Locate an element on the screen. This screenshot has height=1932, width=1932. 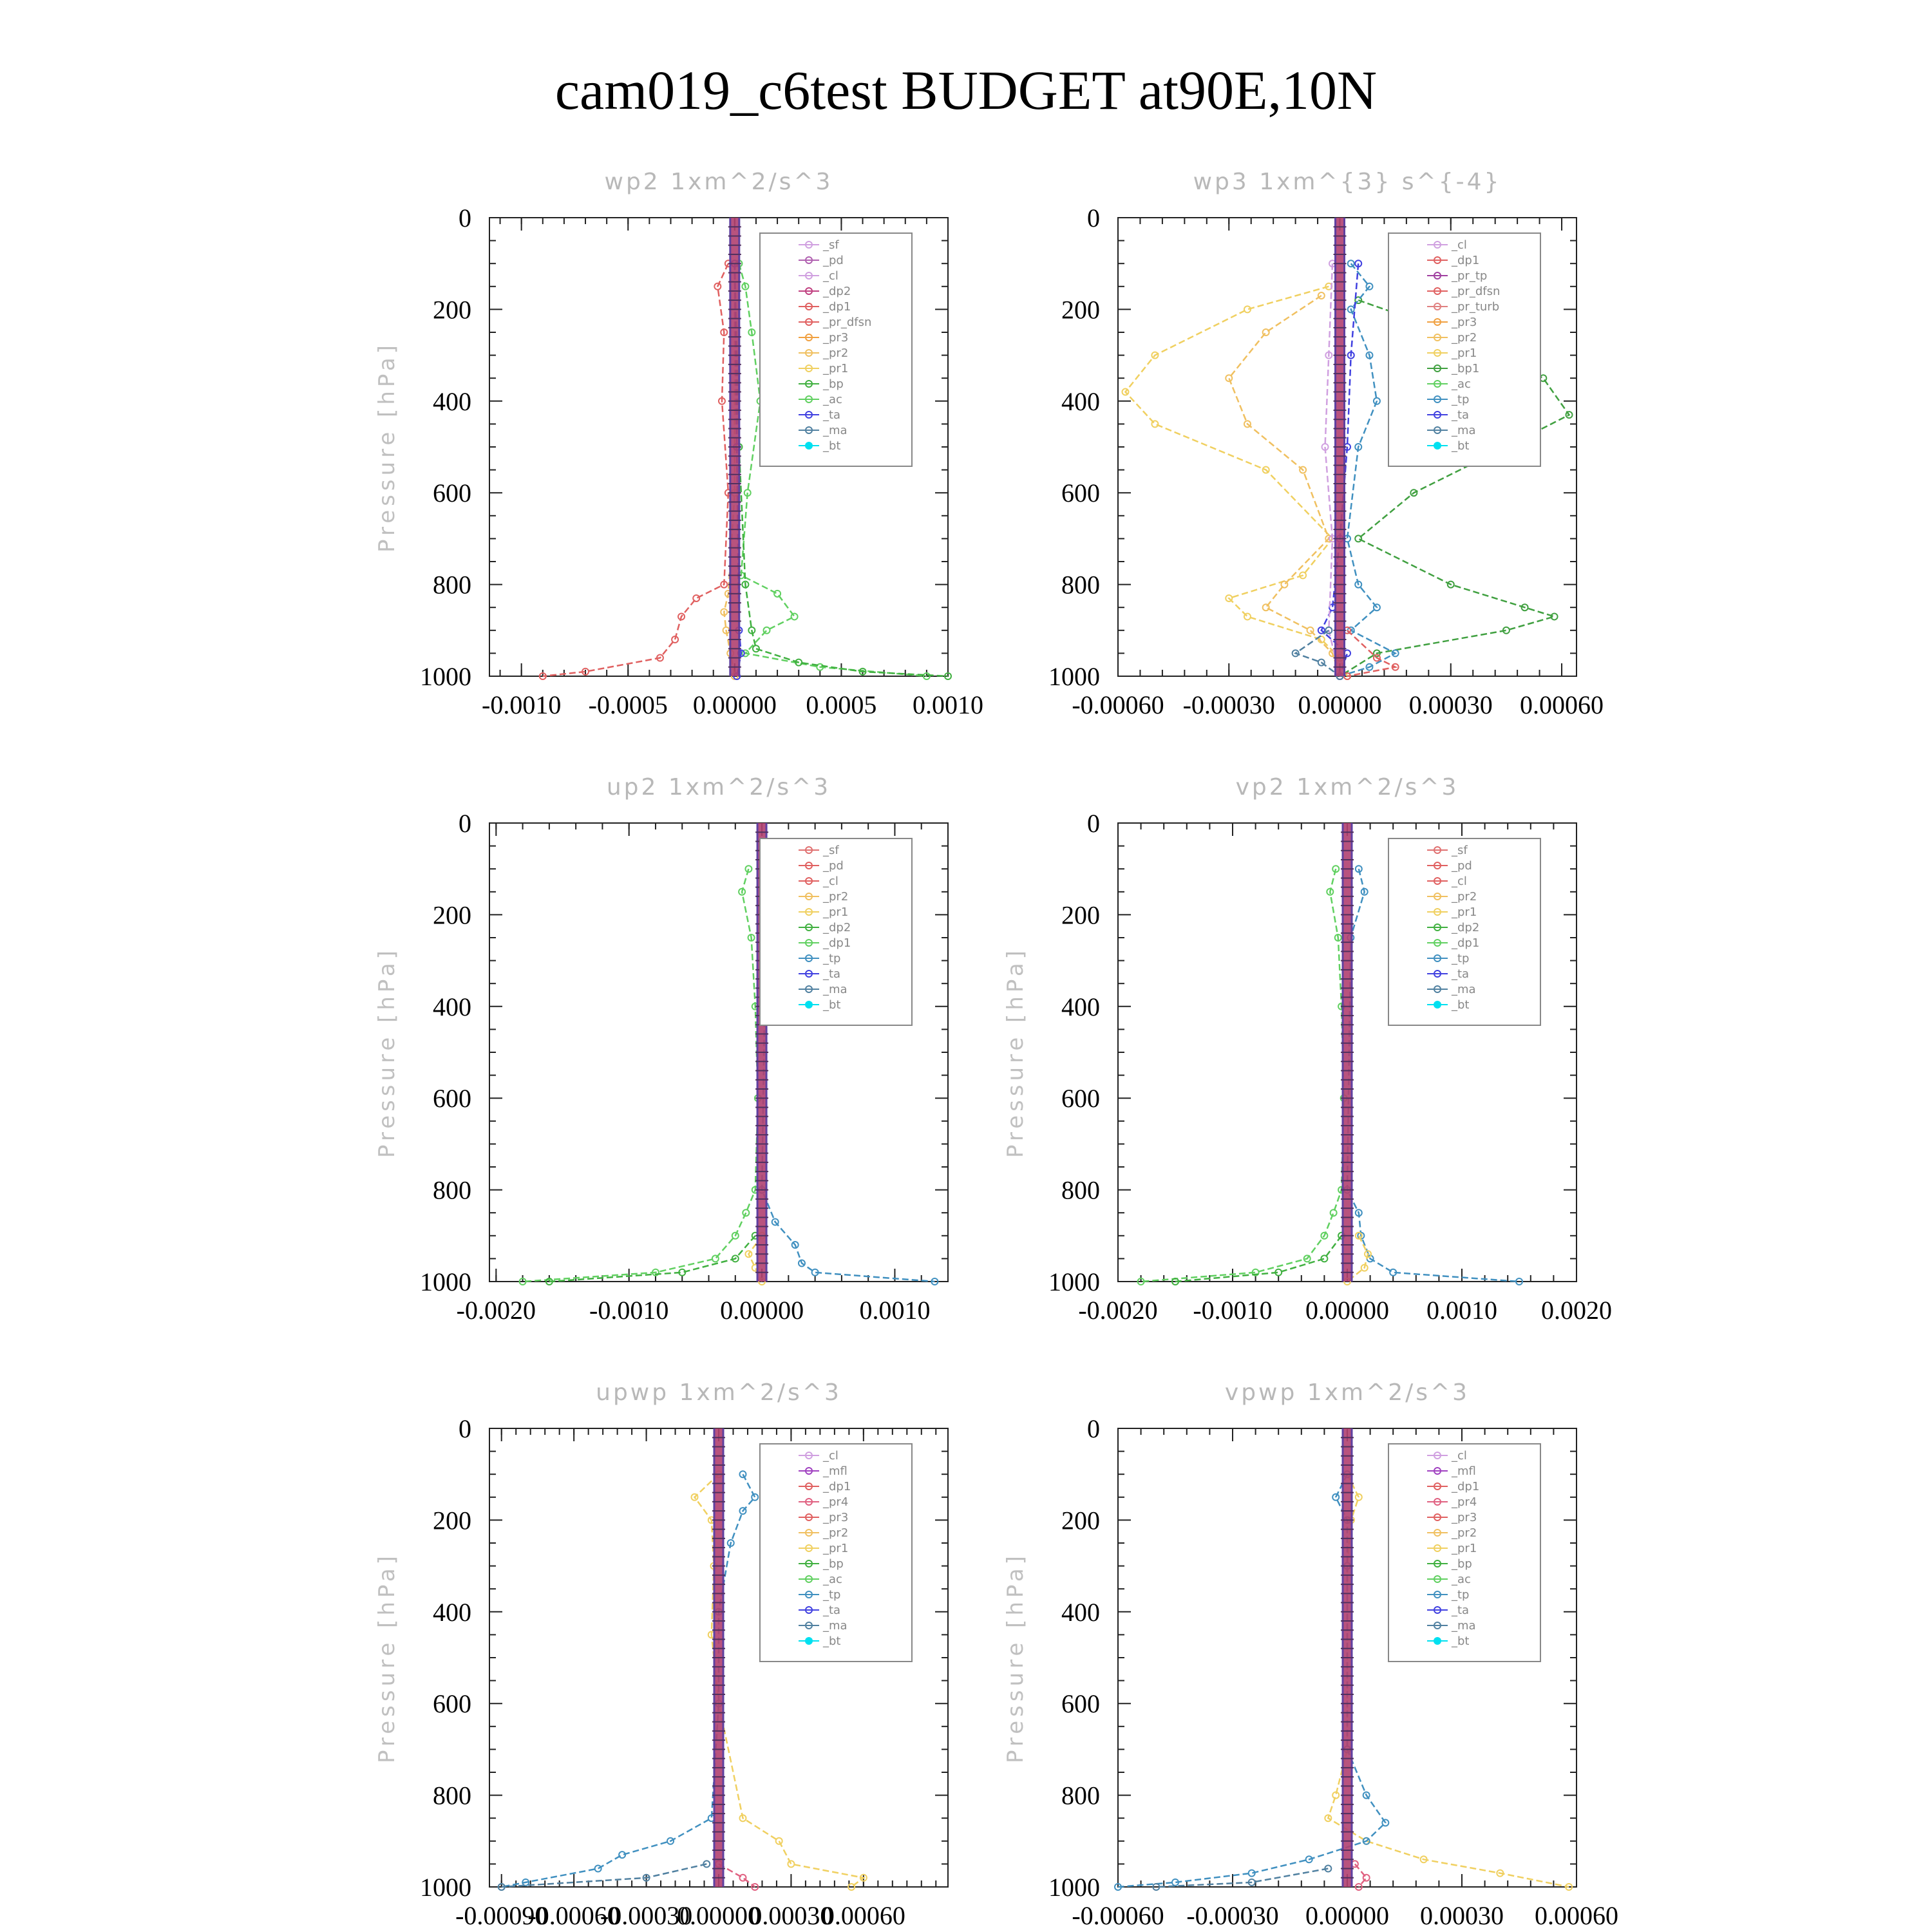
panel-title: wp2 1xm^2/s^3 is located at coordinates (719, 182).